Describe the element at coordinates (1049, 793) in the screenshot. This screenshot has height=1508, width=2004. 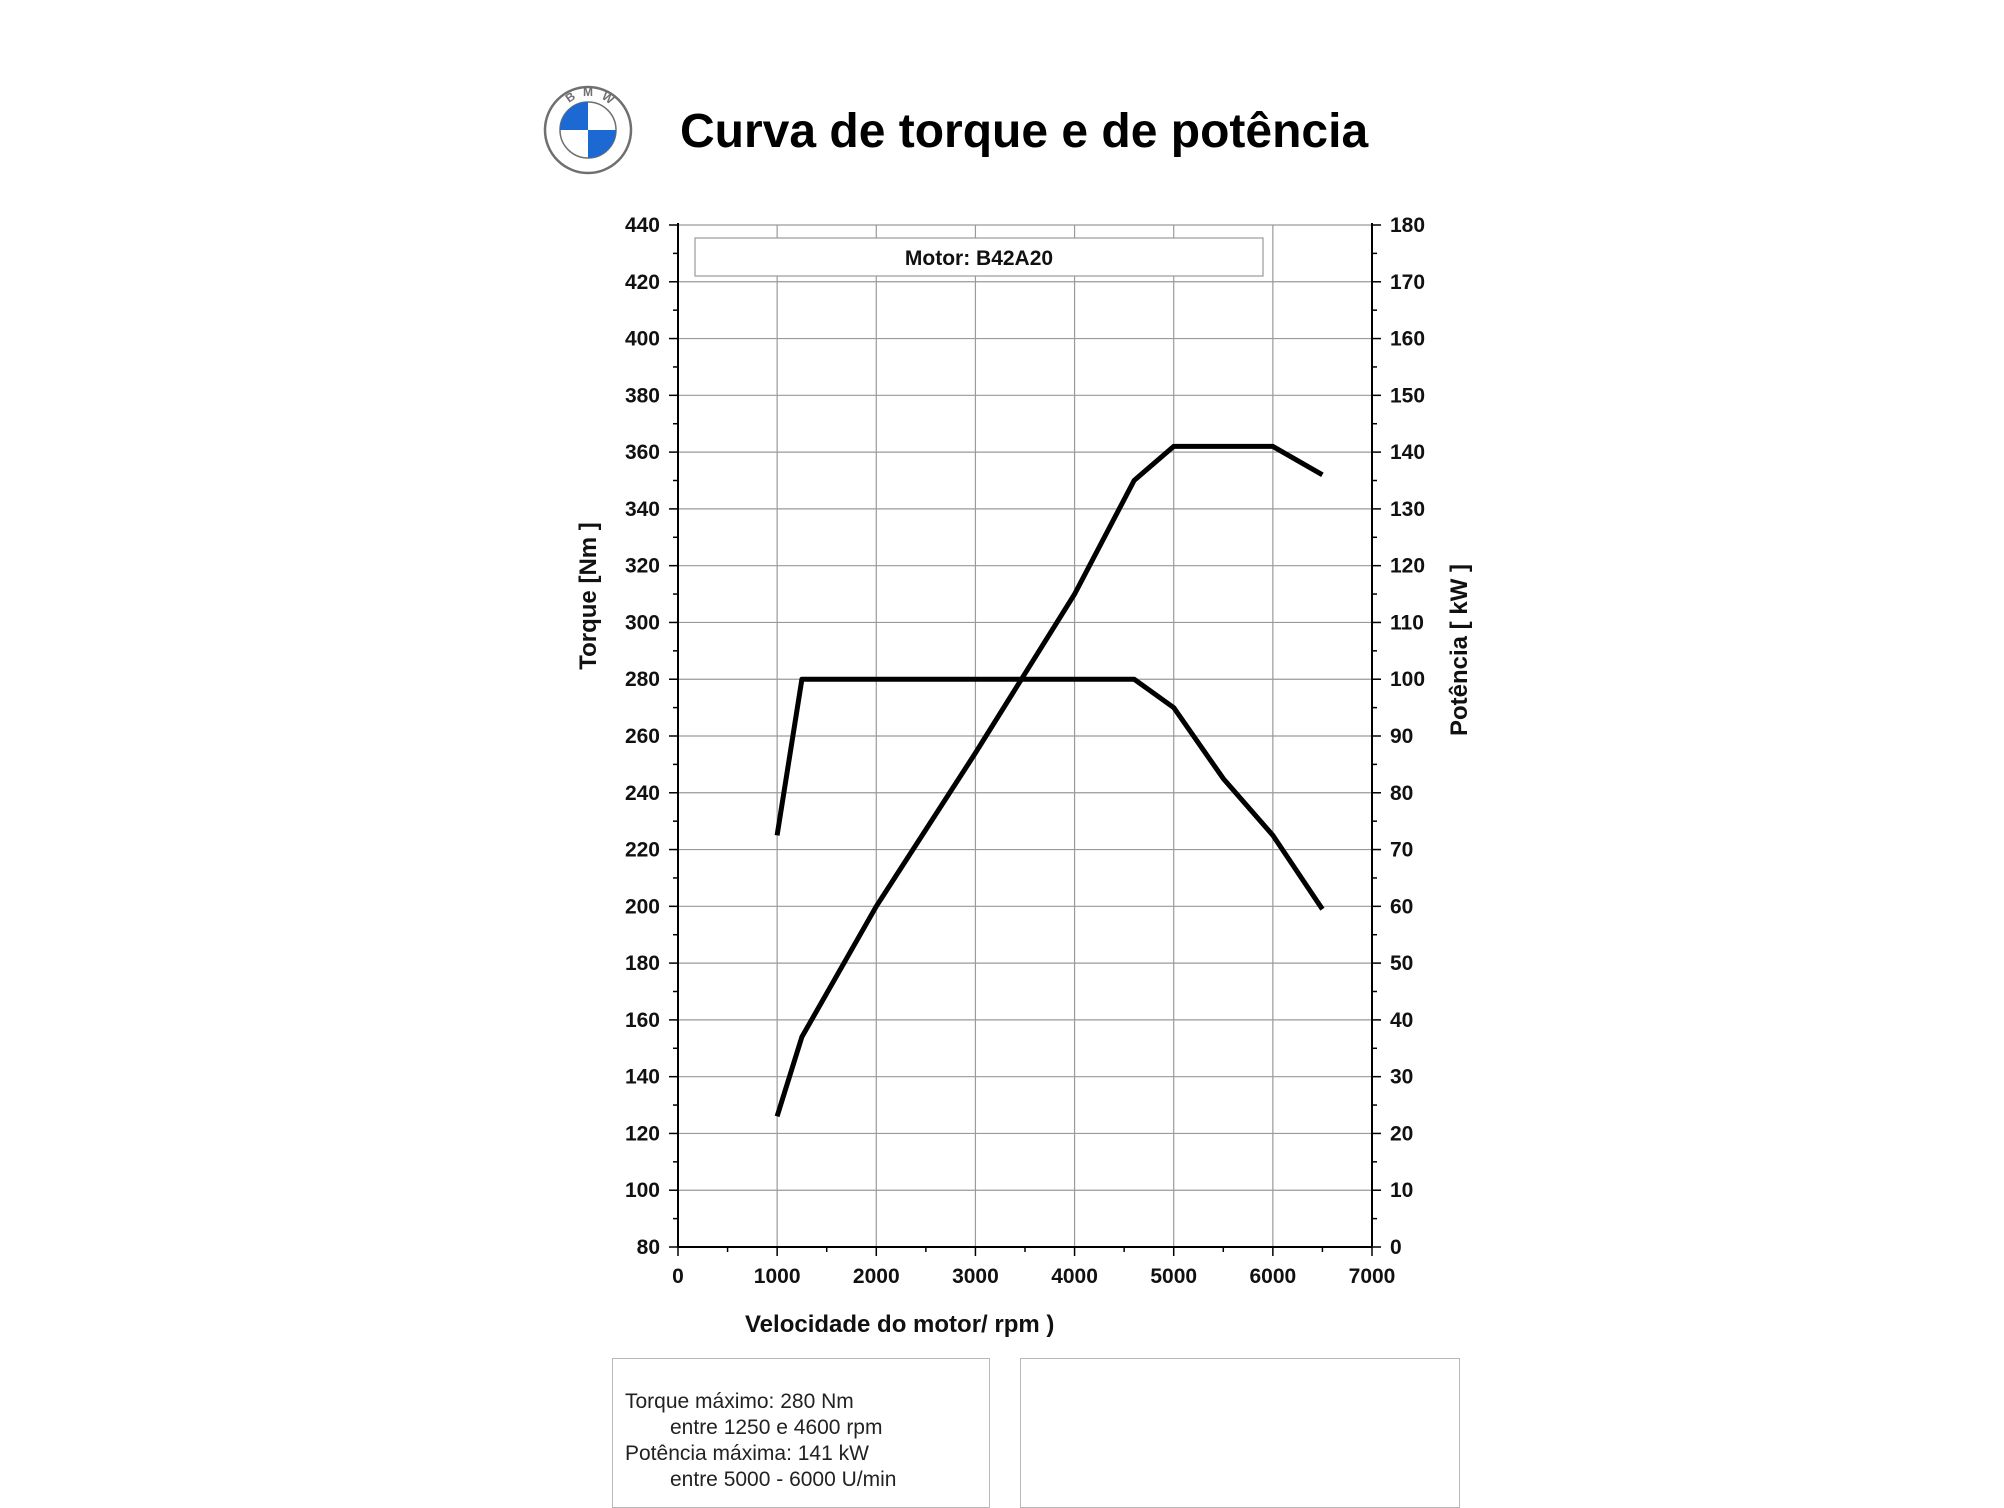
I see `torque-curve-line` at that location.